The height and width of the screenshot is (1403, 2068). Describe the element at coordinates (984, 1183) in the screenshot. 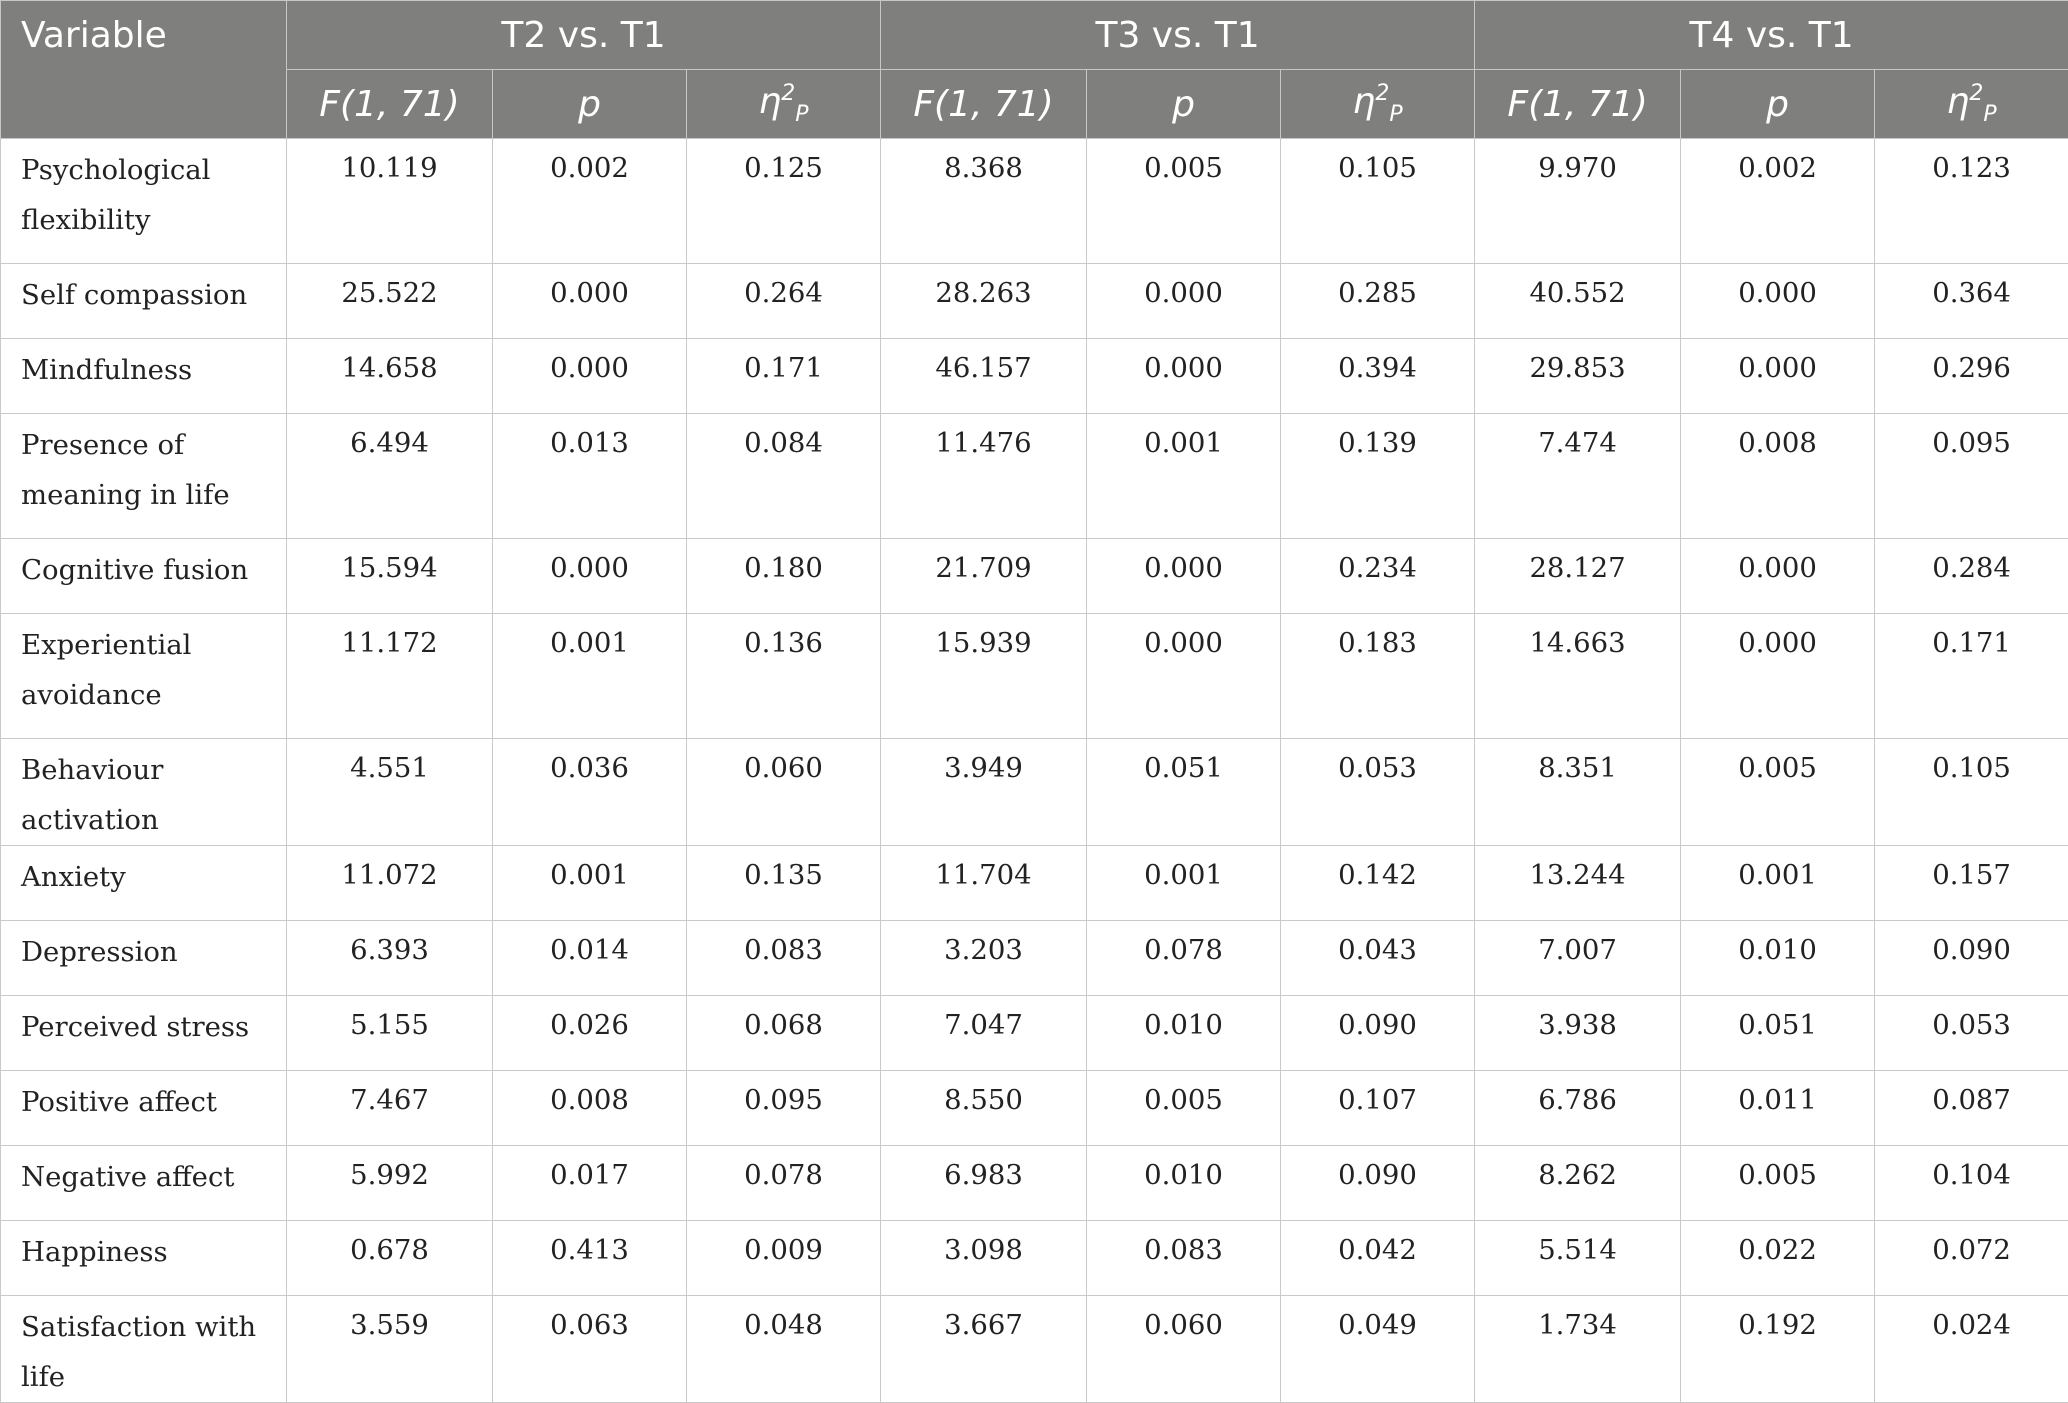

I see `value-cell-f-t3: 6.983` at that location.